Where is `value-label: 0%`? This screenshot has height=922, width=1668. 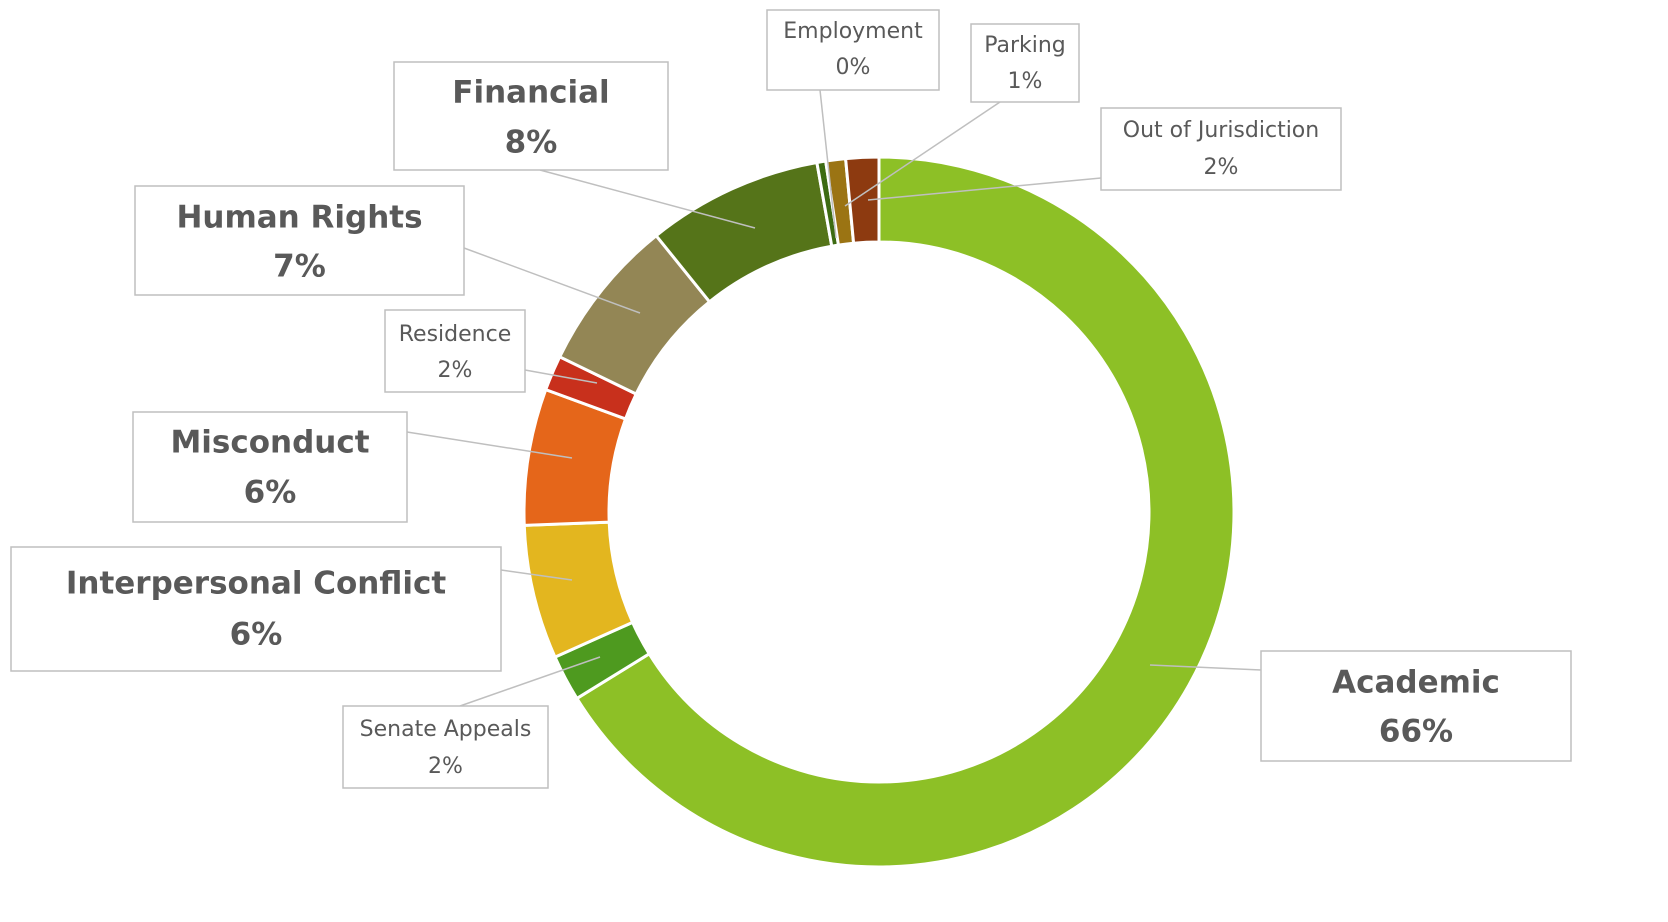 value-label: 0% is located at coordinates (853, 67).